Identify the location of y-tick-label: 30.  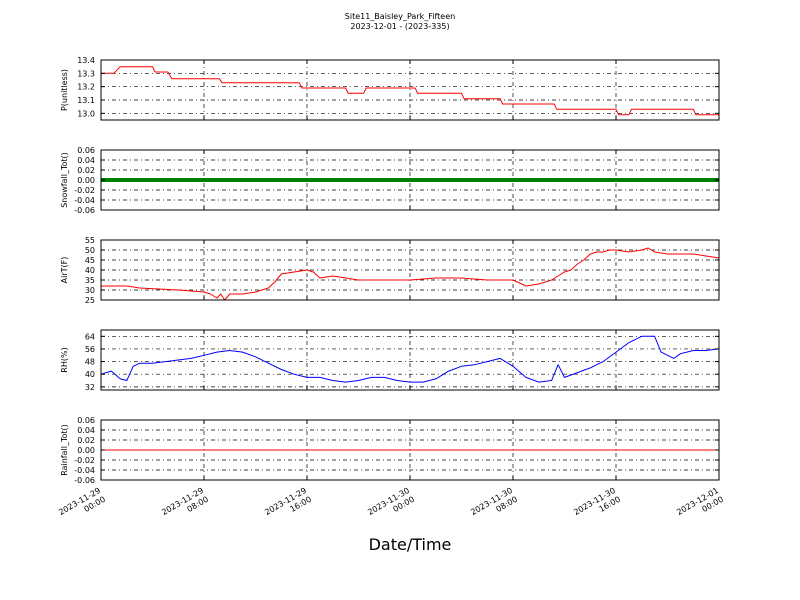
(90, 290).